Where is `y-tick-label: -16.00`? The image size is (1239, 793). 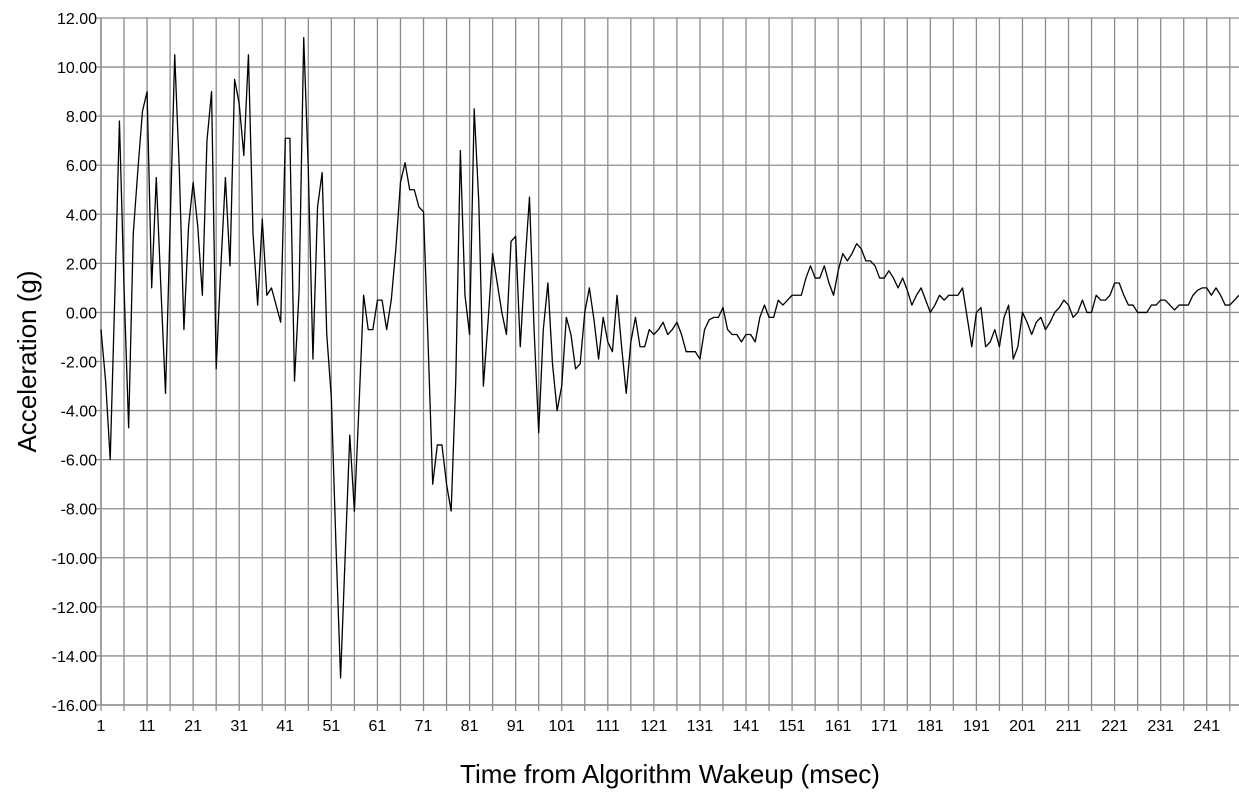 y-tick-label: -16.00 is located at coordinates (74, 706).